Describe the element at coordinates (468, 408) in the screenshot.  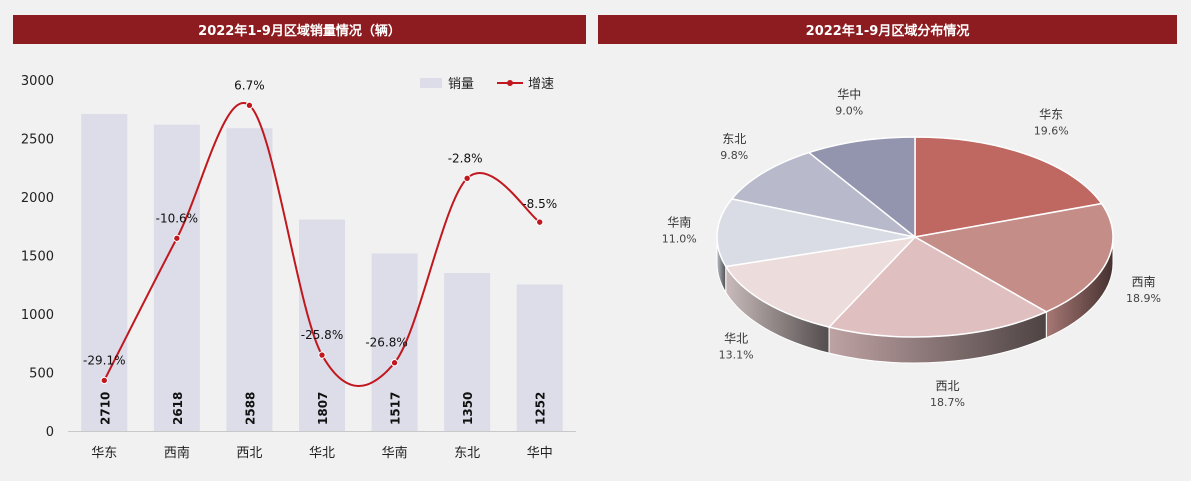
I see `bar-value-label: 1350` at that location.